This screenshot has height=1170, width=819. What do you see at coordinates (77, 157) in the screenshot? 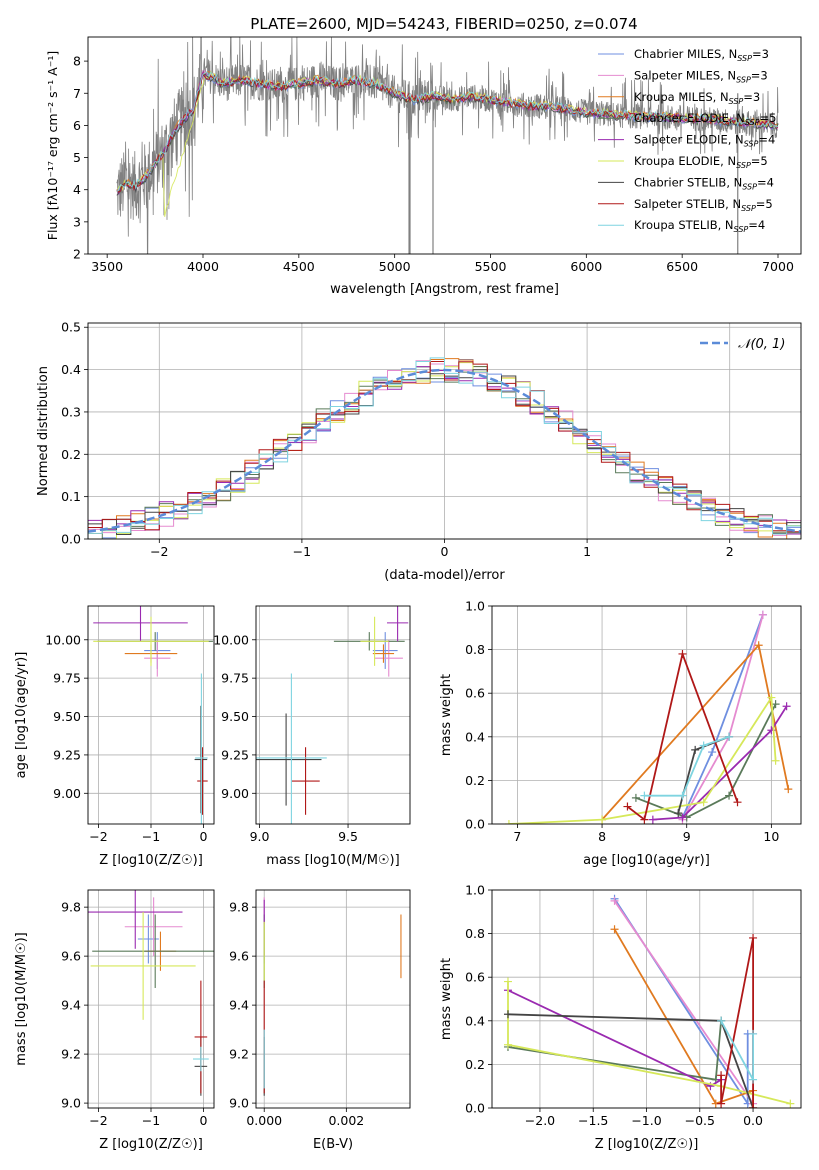
I see `y-tick-label: 5` at bounding box center [77, 157].